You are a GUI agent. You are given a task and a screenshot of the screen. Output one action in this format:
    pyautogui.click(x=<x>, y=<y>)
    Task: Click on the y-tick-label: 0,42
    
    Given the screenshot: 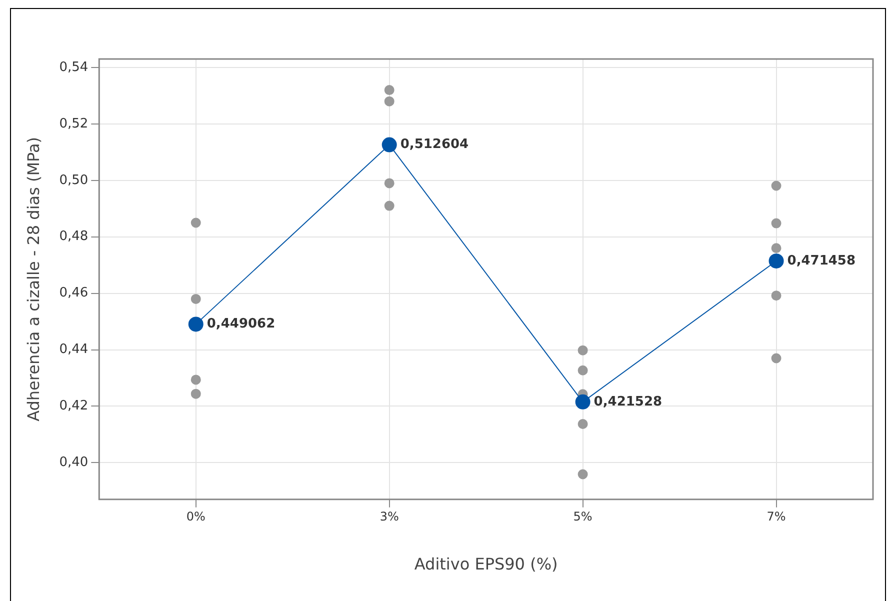 What is the action you would take?
    pyautogui.click(x=73, y=406)
    